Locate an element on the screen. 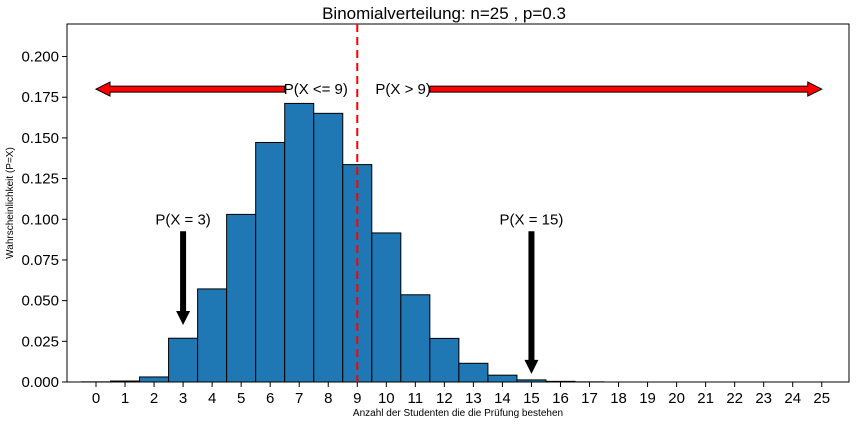  x-tick-label: 12 is located at coordinates (444, 398).